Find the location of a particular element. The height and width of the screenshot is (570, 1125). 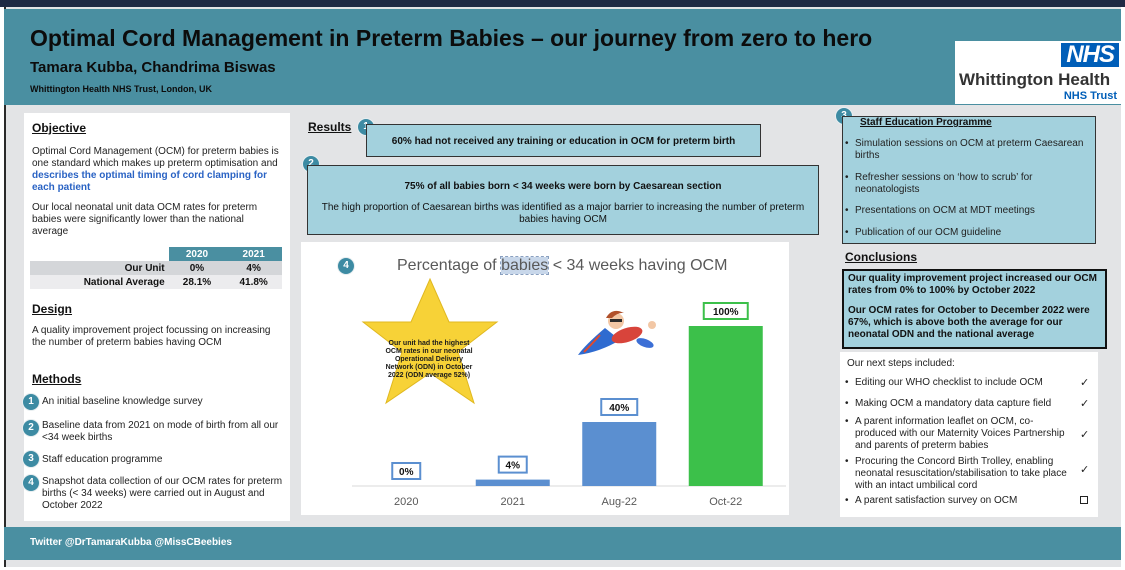

twitter-handles: Twitter @DrTamaraKubba @MissCBeebies is located at coordinates (131, 542).